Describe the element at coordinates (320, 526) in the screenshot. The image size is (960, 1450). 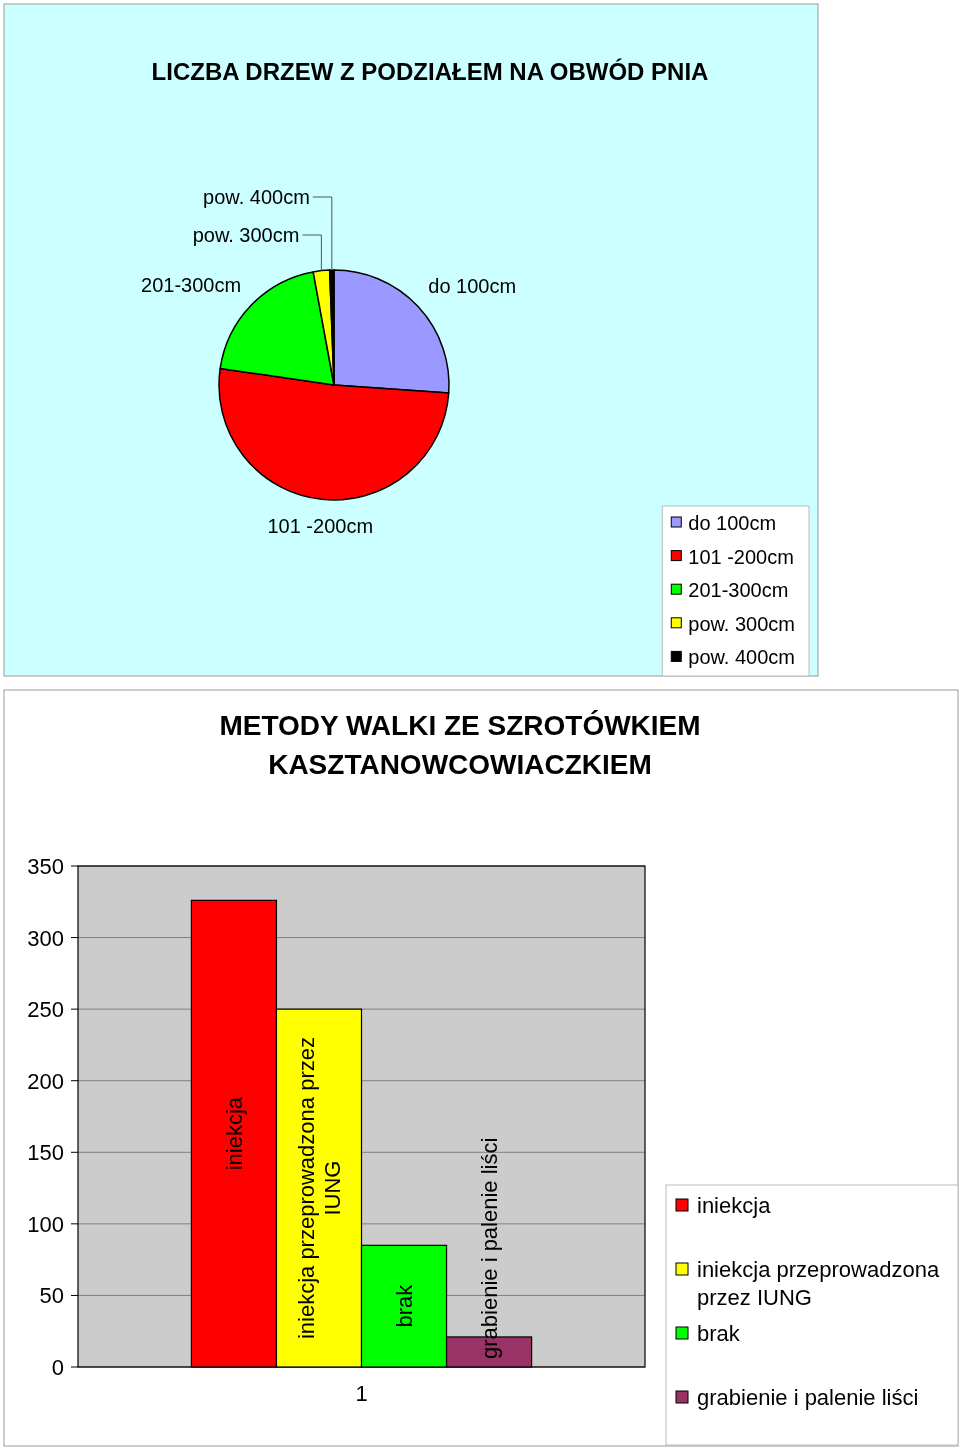
I see `slice-label: 101 -200cm` at that location.